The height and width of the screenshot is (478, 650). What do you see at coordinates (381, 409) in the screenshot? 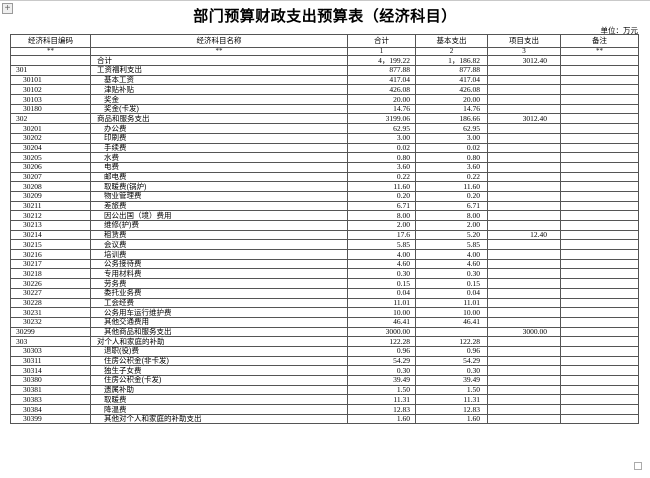
I see `cell-total: 12.83` at bounding box center [381, 409].